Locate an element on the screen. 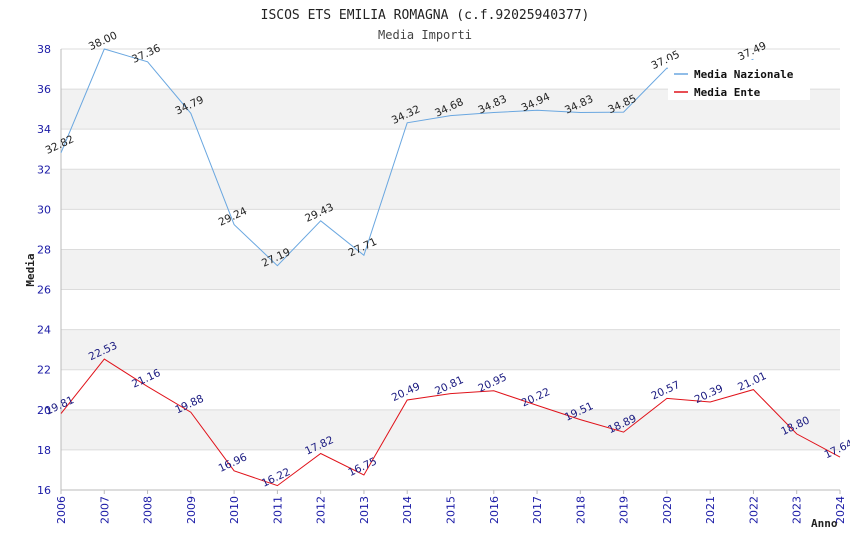 The width and height of the screenshot is (850, 550). x-tick-label: 2022 is located at coordinates (753, 510).